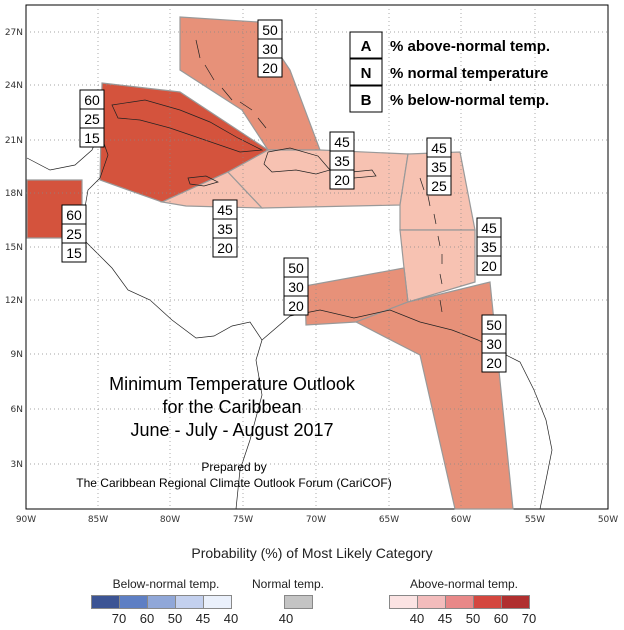 The height and width of the screenshot is (630, 624). Describe the element at coordinates (366, 72) in the screenshot. I see `key-letter-n: N` at that location.